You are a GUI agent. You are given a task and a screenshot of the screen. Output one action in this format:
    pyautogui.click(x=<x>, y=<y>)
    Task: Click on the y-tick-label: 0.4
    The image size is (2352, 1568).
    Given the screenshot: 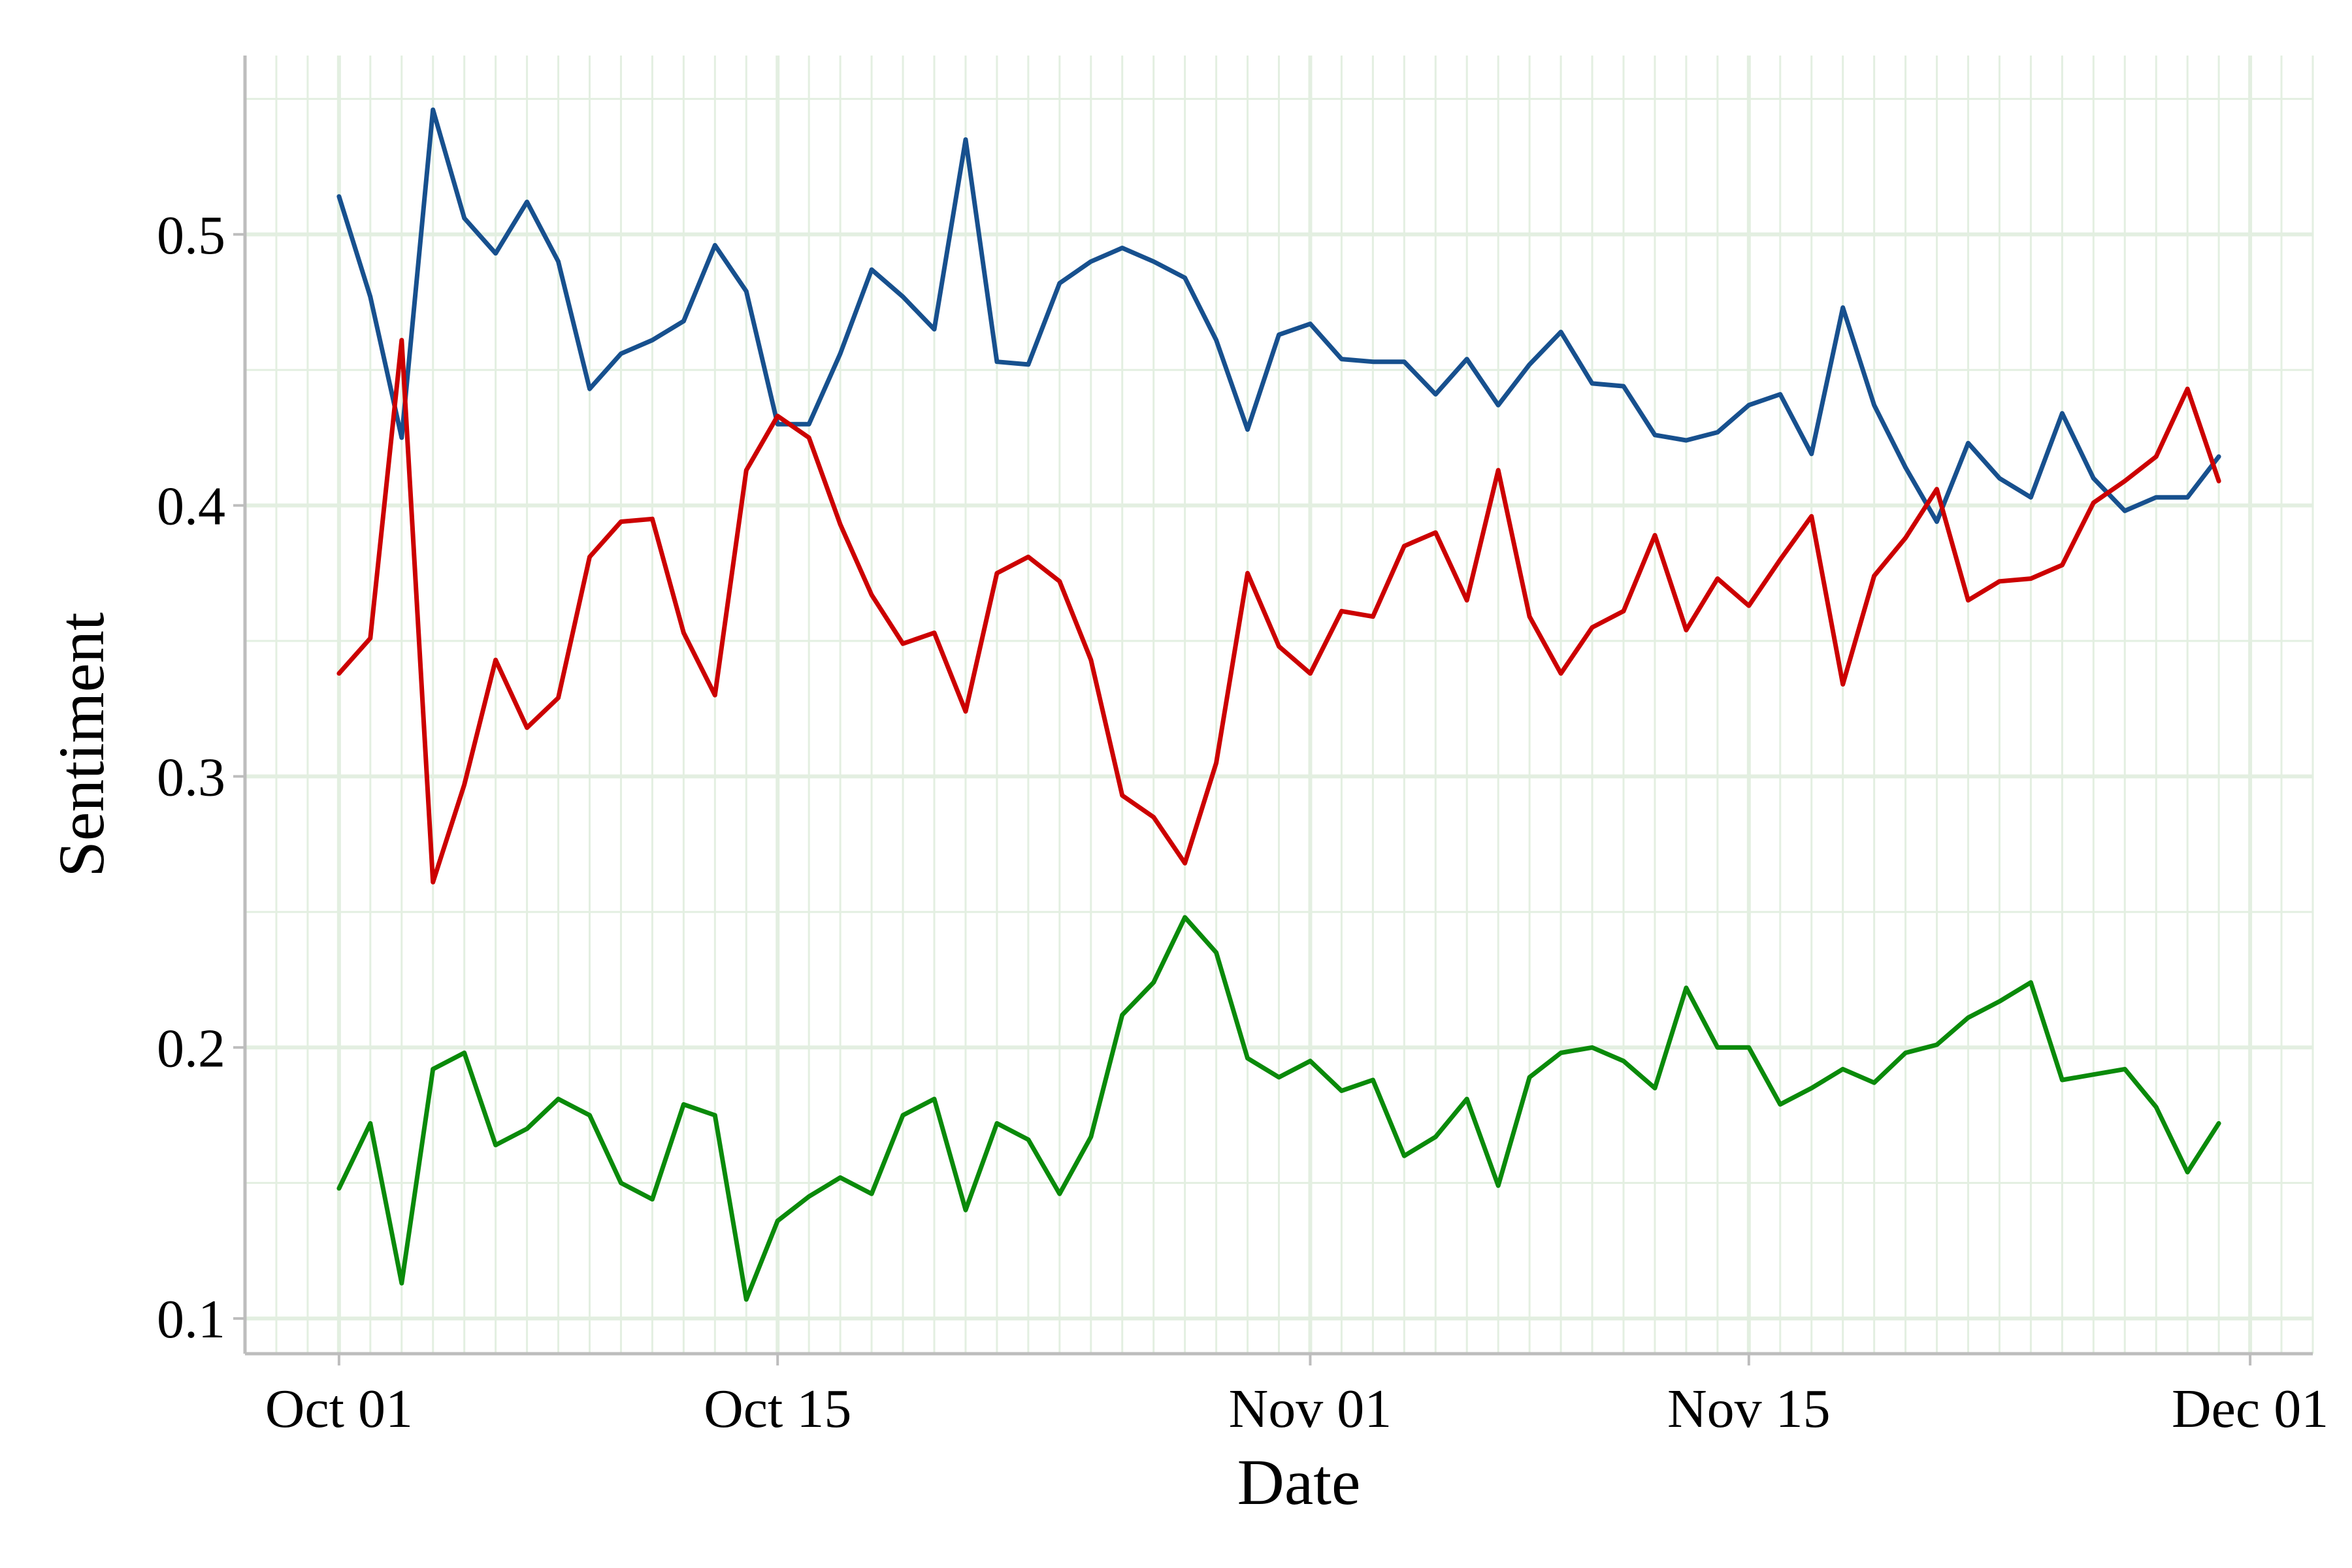 What is the action you would take?
    pyautogui.click(x=191, y=506)
    